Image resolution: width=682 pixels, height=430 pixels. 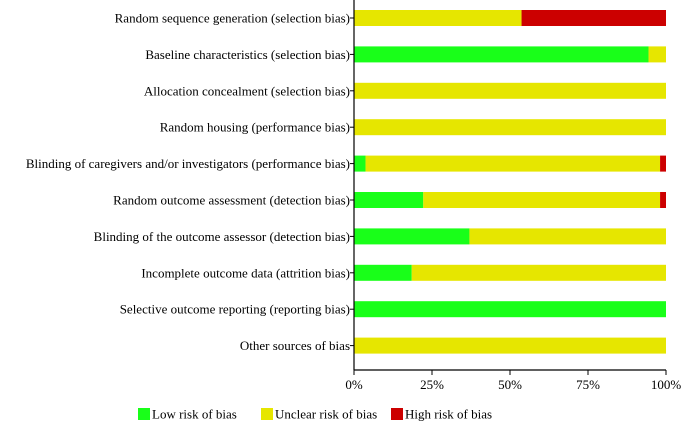 What do you see at coordinates (326, 414) in the screenshot?
I see `legend-label: Unclear risk of bias` at bounding box center [326, 414].